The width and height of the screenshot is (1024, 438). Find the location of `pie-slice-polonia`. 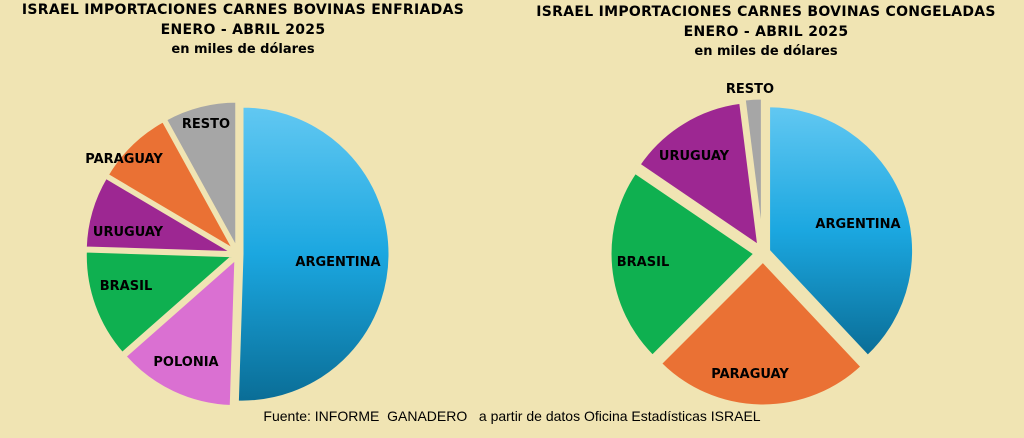

pie-slice-polonia is located at coordinates (180, 331).